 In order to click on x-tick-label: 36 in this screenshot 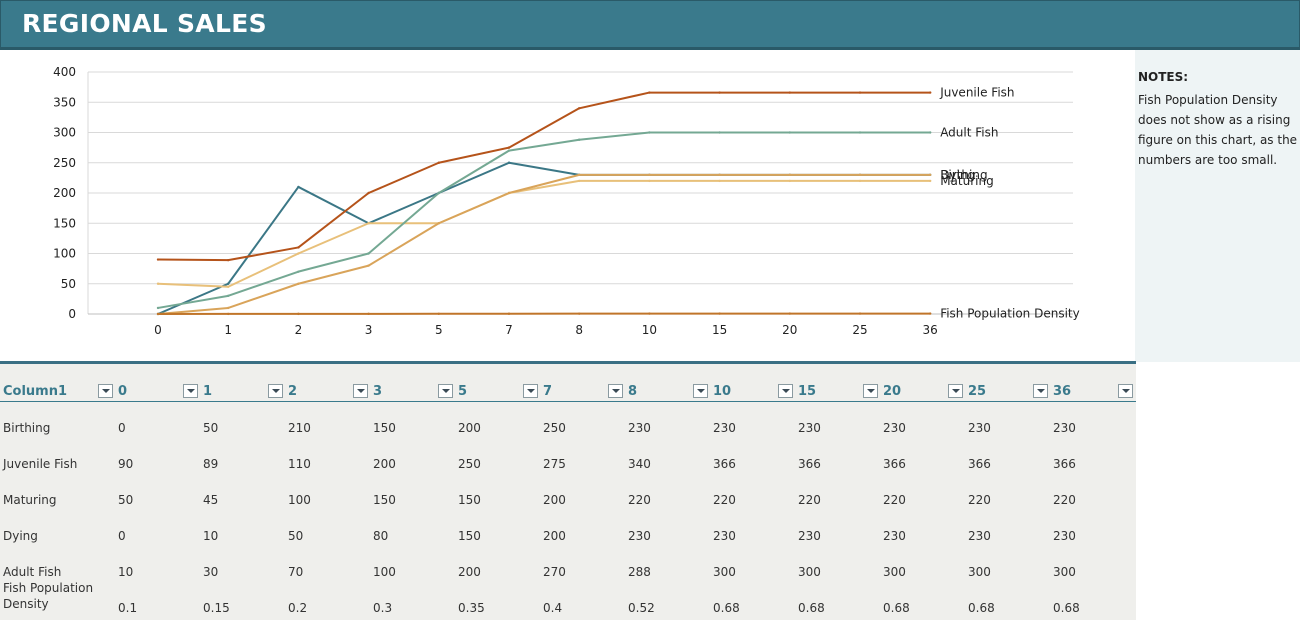, I will do `click(930, 330)`.